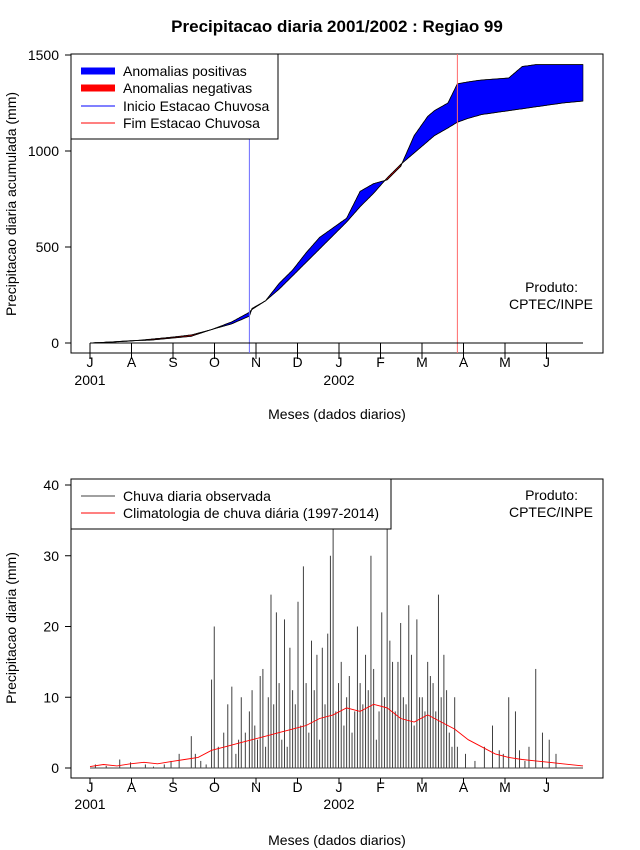  I want to click on legend-label-season-start: Inicio Estacao Chuvosa, so click(196, 106).